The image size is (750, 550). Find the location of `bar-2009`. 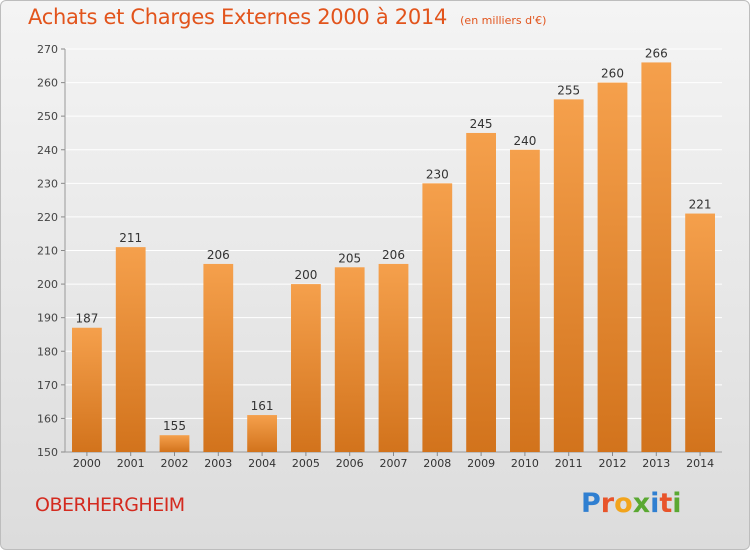

bar-2009 is located at coordinates (481, 292).